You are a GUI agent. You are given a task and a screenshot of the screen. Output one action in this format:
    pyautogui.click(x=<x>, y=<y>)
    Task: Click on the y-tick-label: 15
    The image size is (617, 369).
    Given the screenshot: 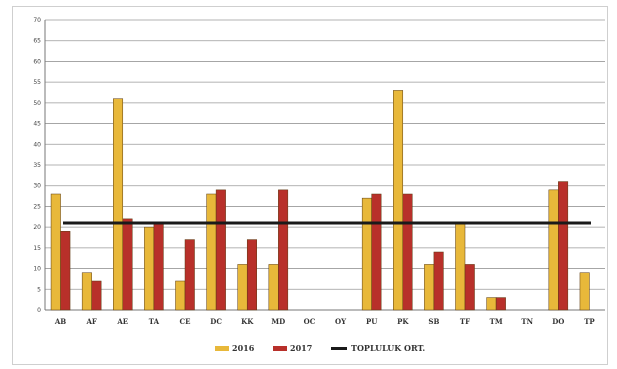 What is the action you would take?
    pyautogui.click(x=37, y=248)
    